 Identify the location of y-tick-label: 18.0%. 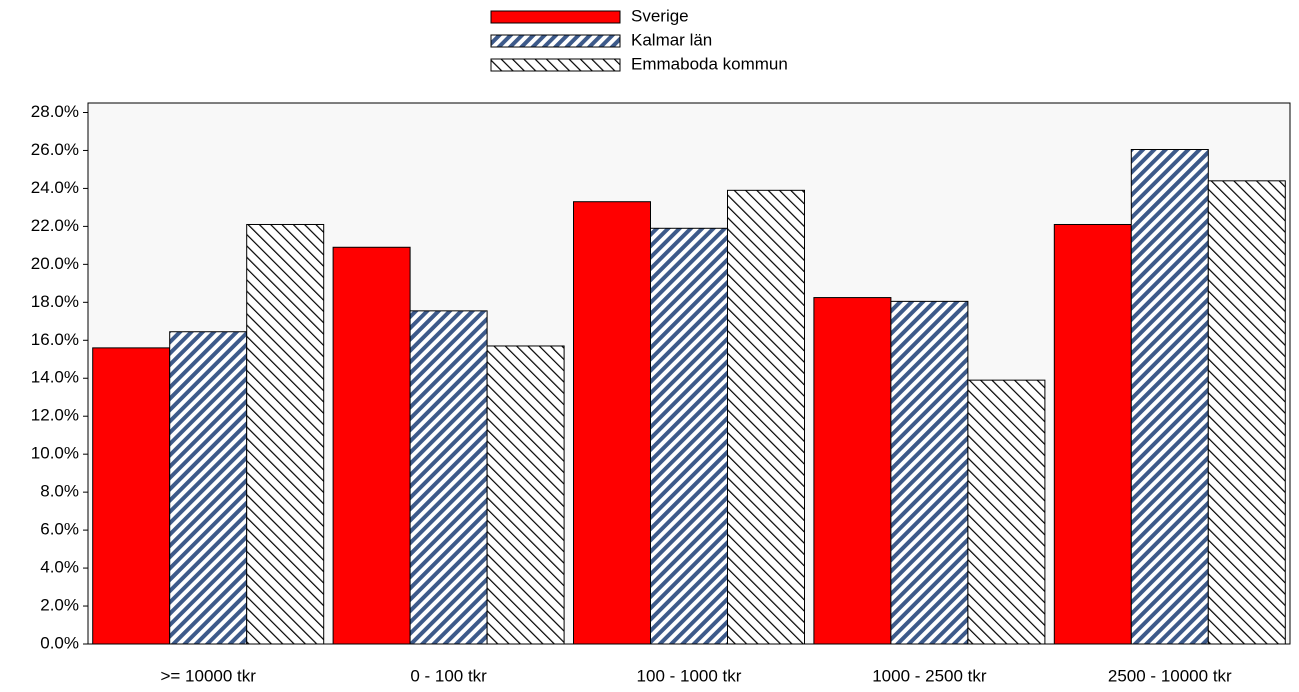
(55, 301).